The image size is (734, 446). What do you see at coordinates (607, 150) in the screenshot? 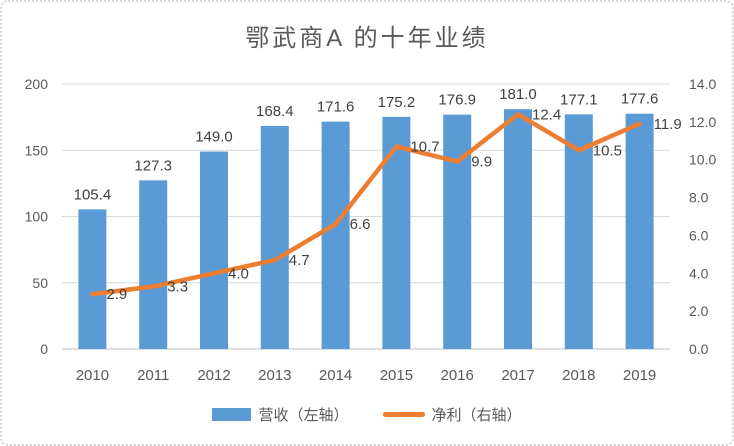
I see `line-label-2018: 10.5` at bounding box center [607, 150].